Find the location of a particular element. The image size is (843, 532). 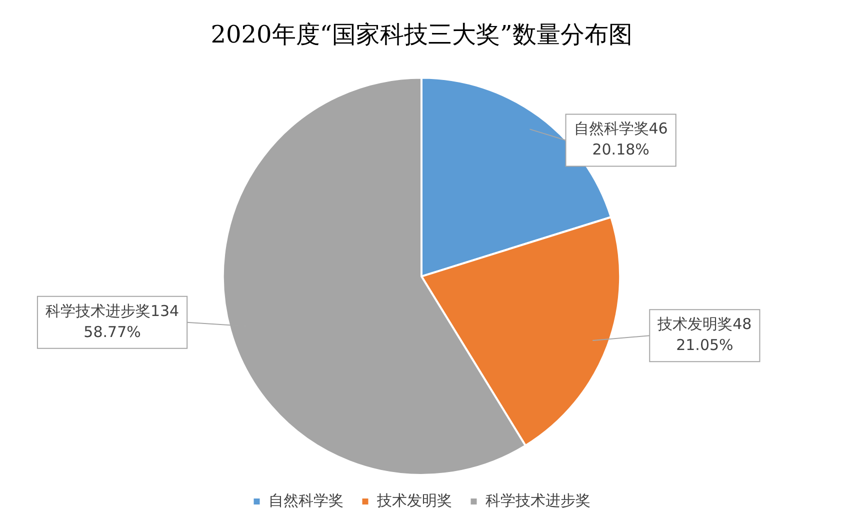

text: 21.05% is located at coordinates (705, 345).